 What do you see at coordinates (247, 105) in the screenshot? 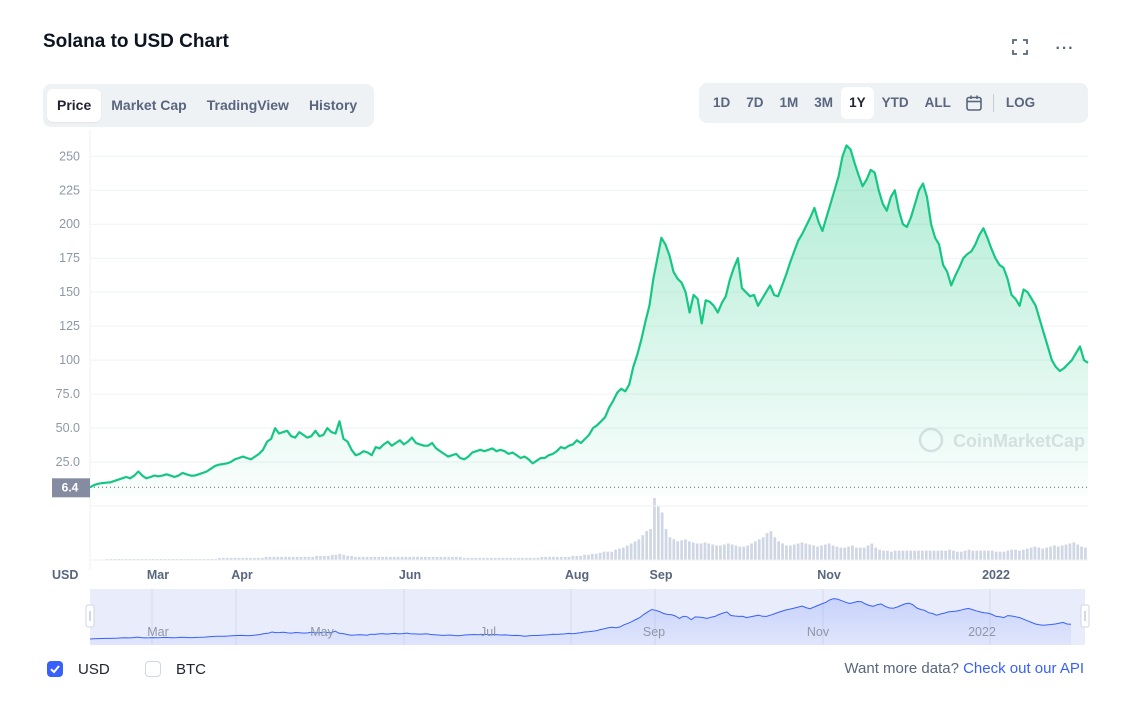
I see `tab-tradingview: TradingView` at bounding box center [247, 105].